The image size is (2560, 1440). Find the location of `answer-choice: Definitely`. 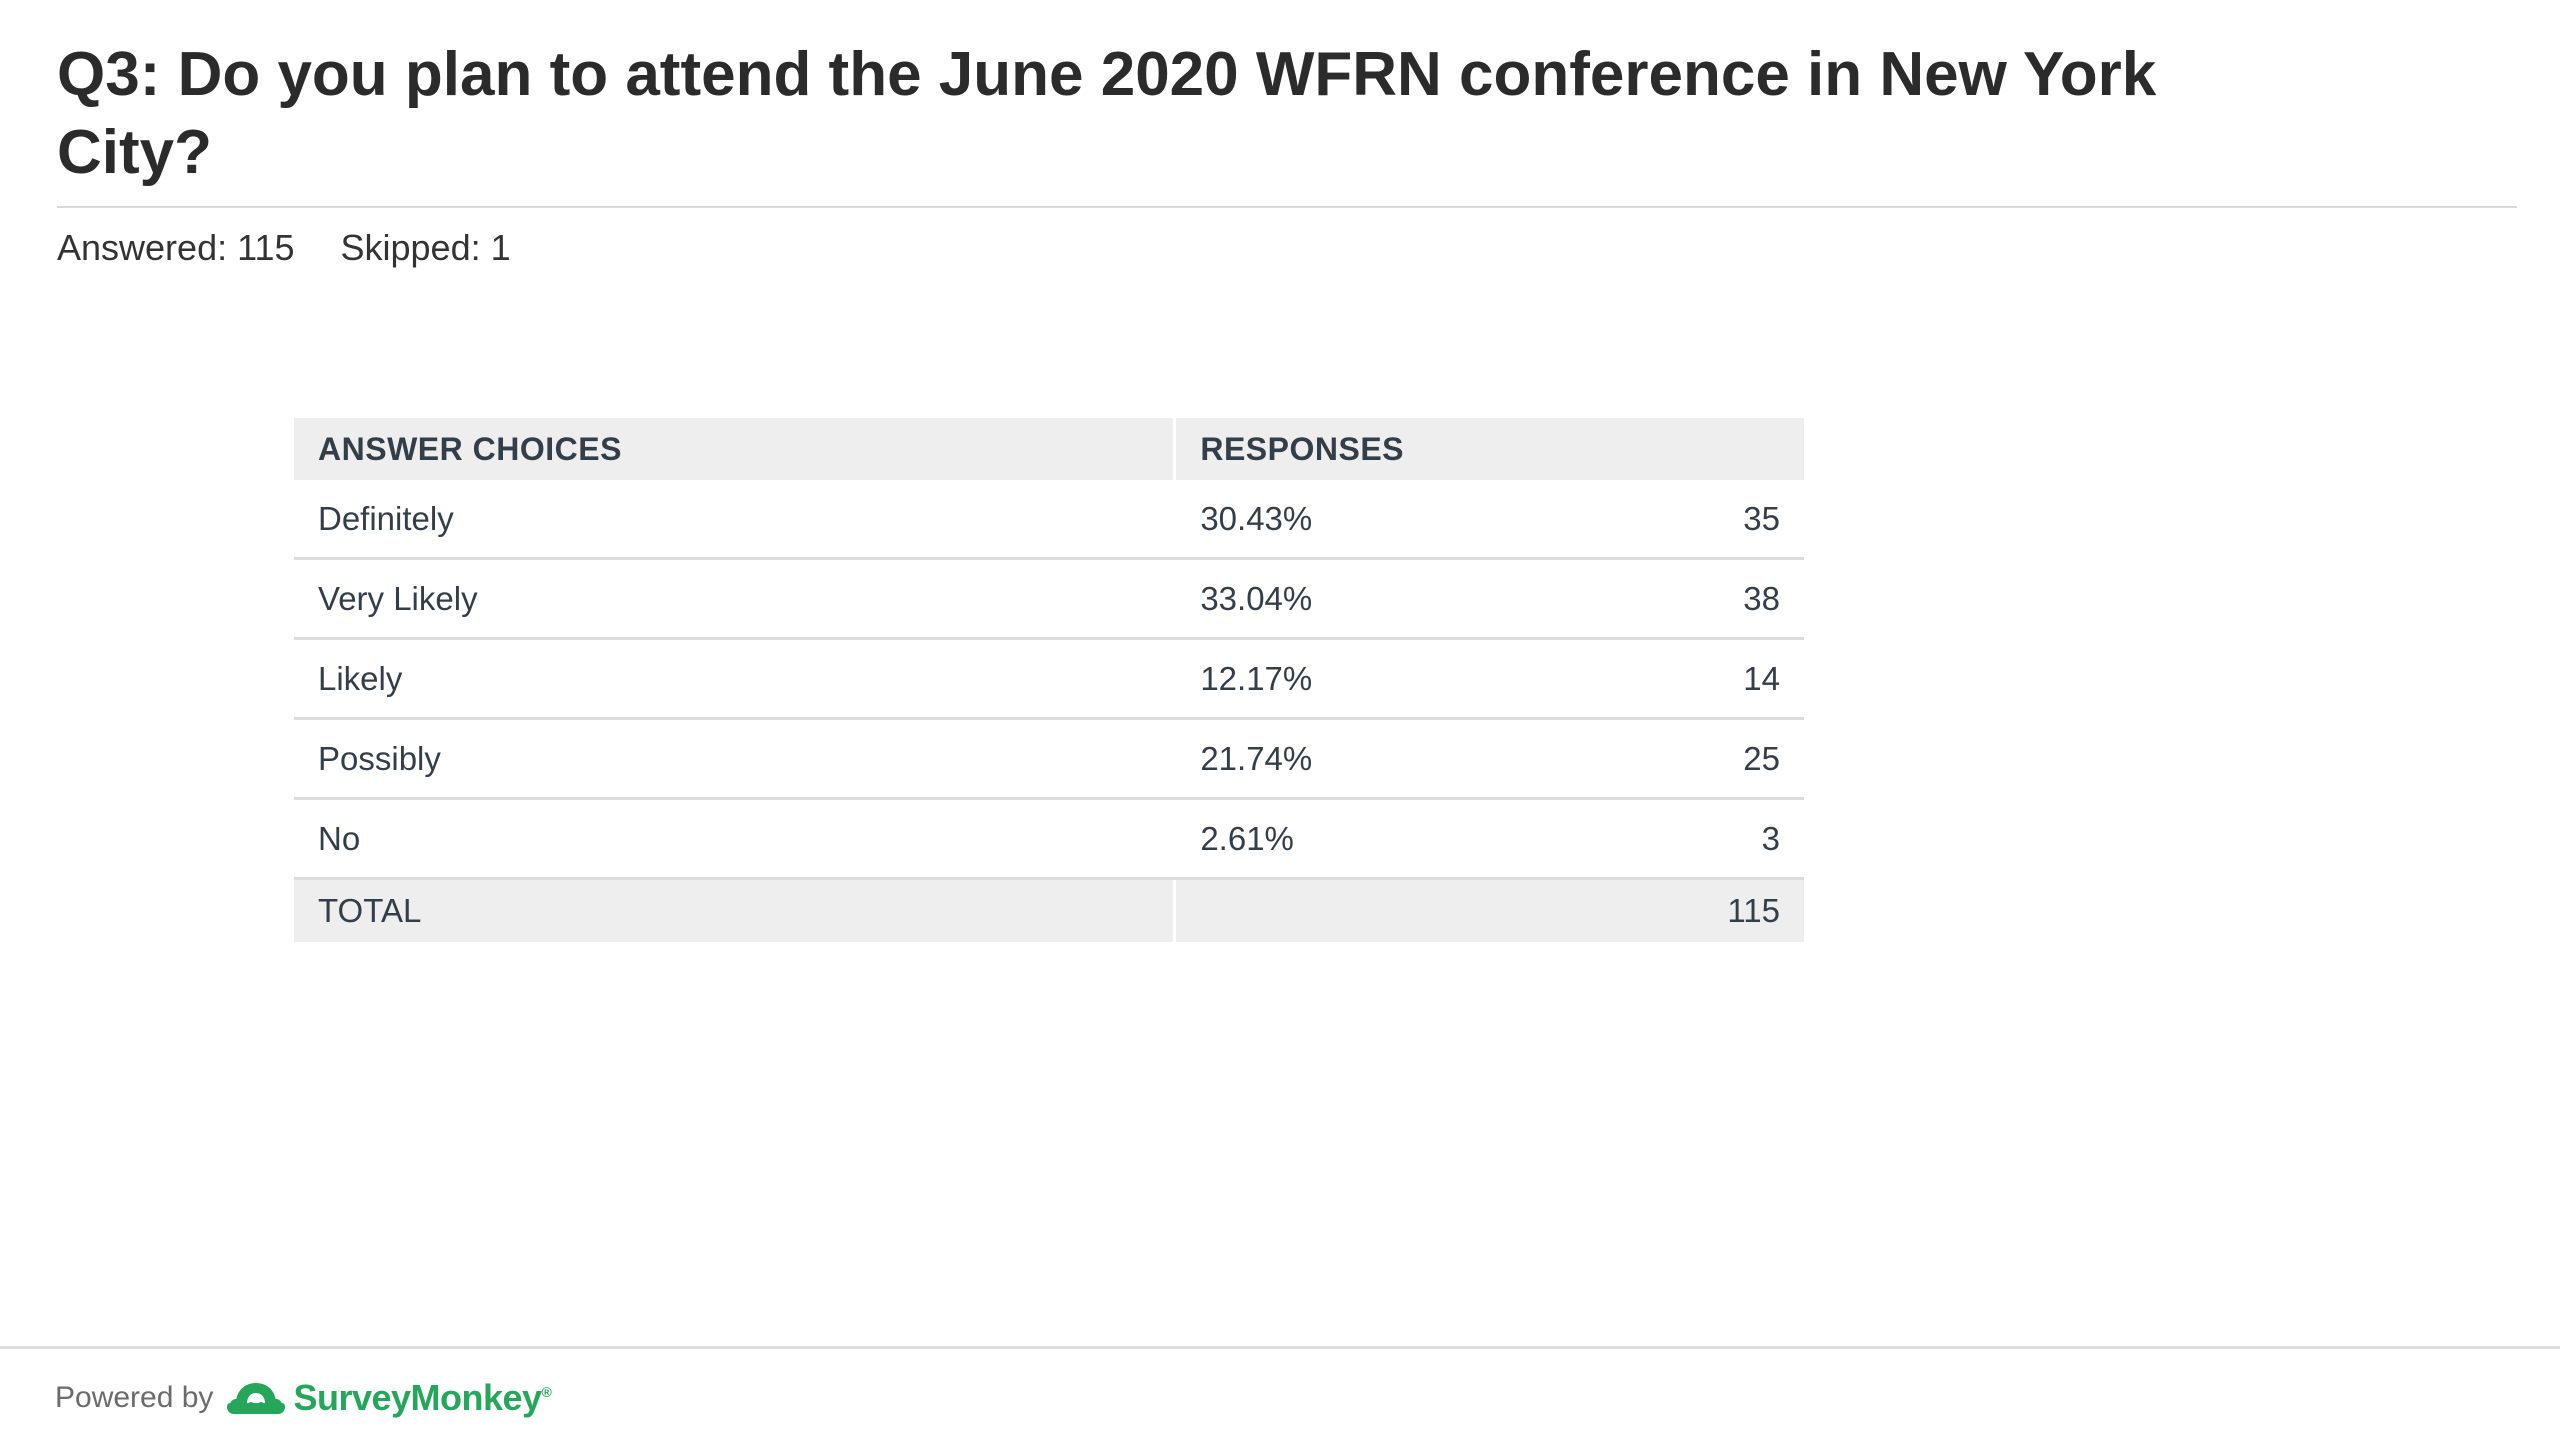

answer-choice: Definitely is located at coordinates (734, 520).